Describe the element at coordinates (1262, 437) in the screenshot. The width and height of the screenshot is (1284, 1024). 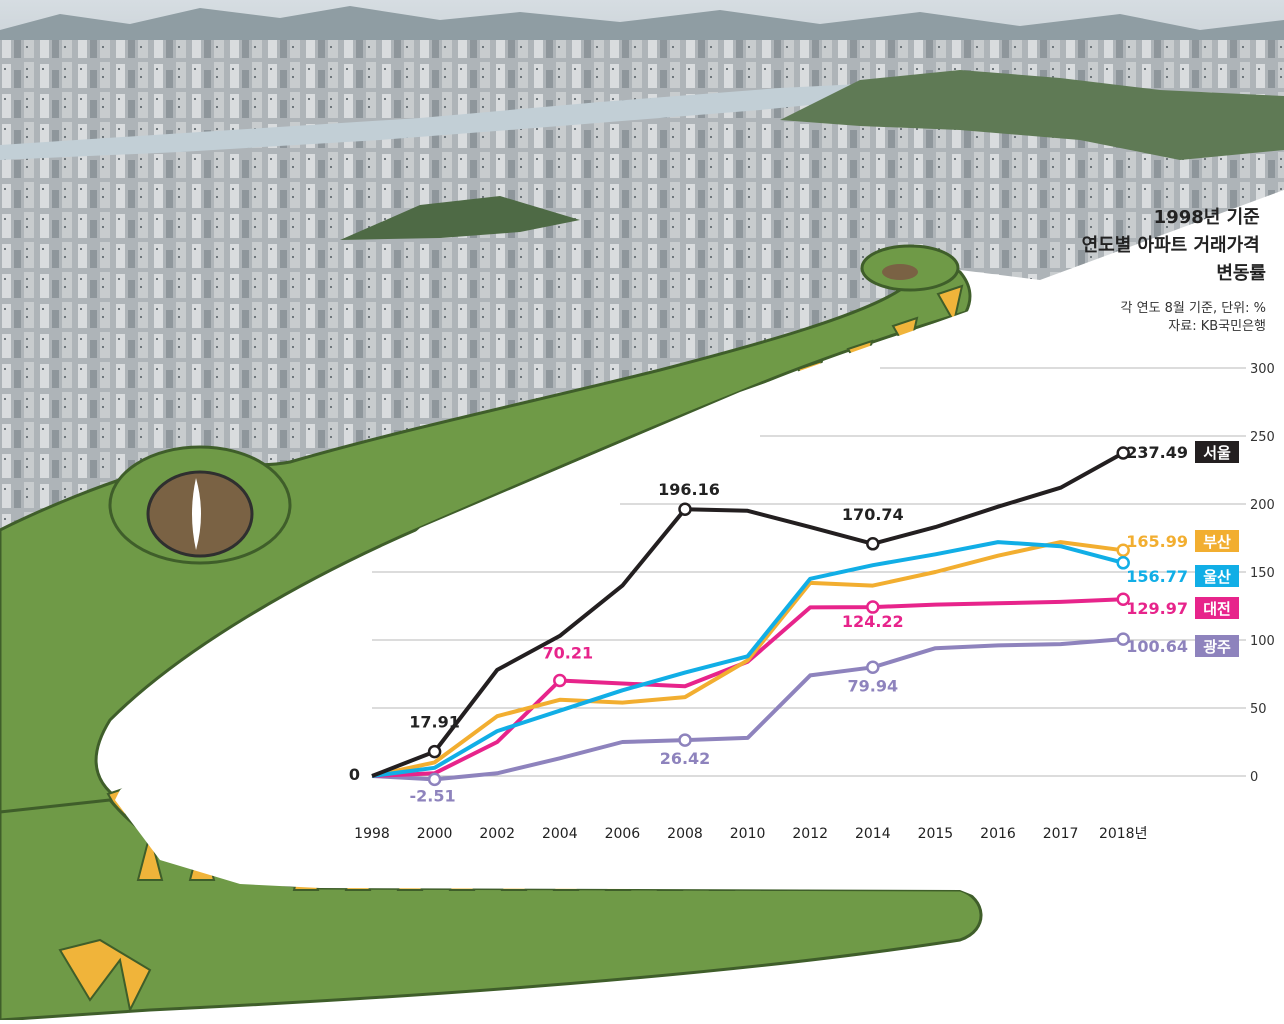
I see `y-tick-label: 250` at that location.